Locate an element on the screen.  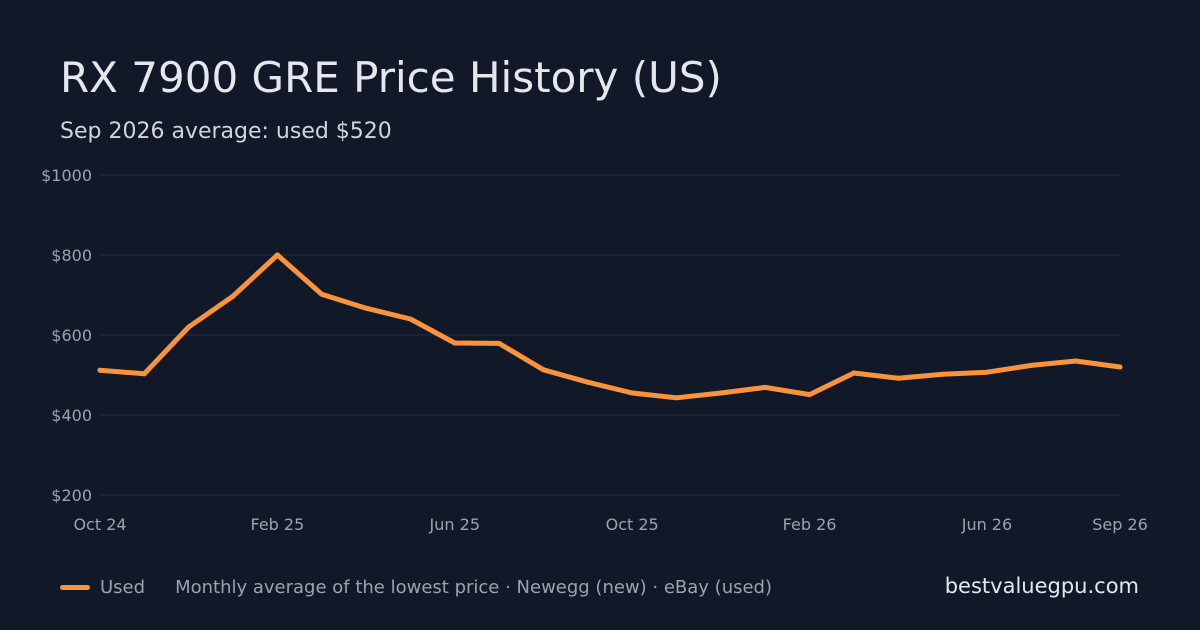
y-tick-label: $200 is located at coordinates (71, 495).